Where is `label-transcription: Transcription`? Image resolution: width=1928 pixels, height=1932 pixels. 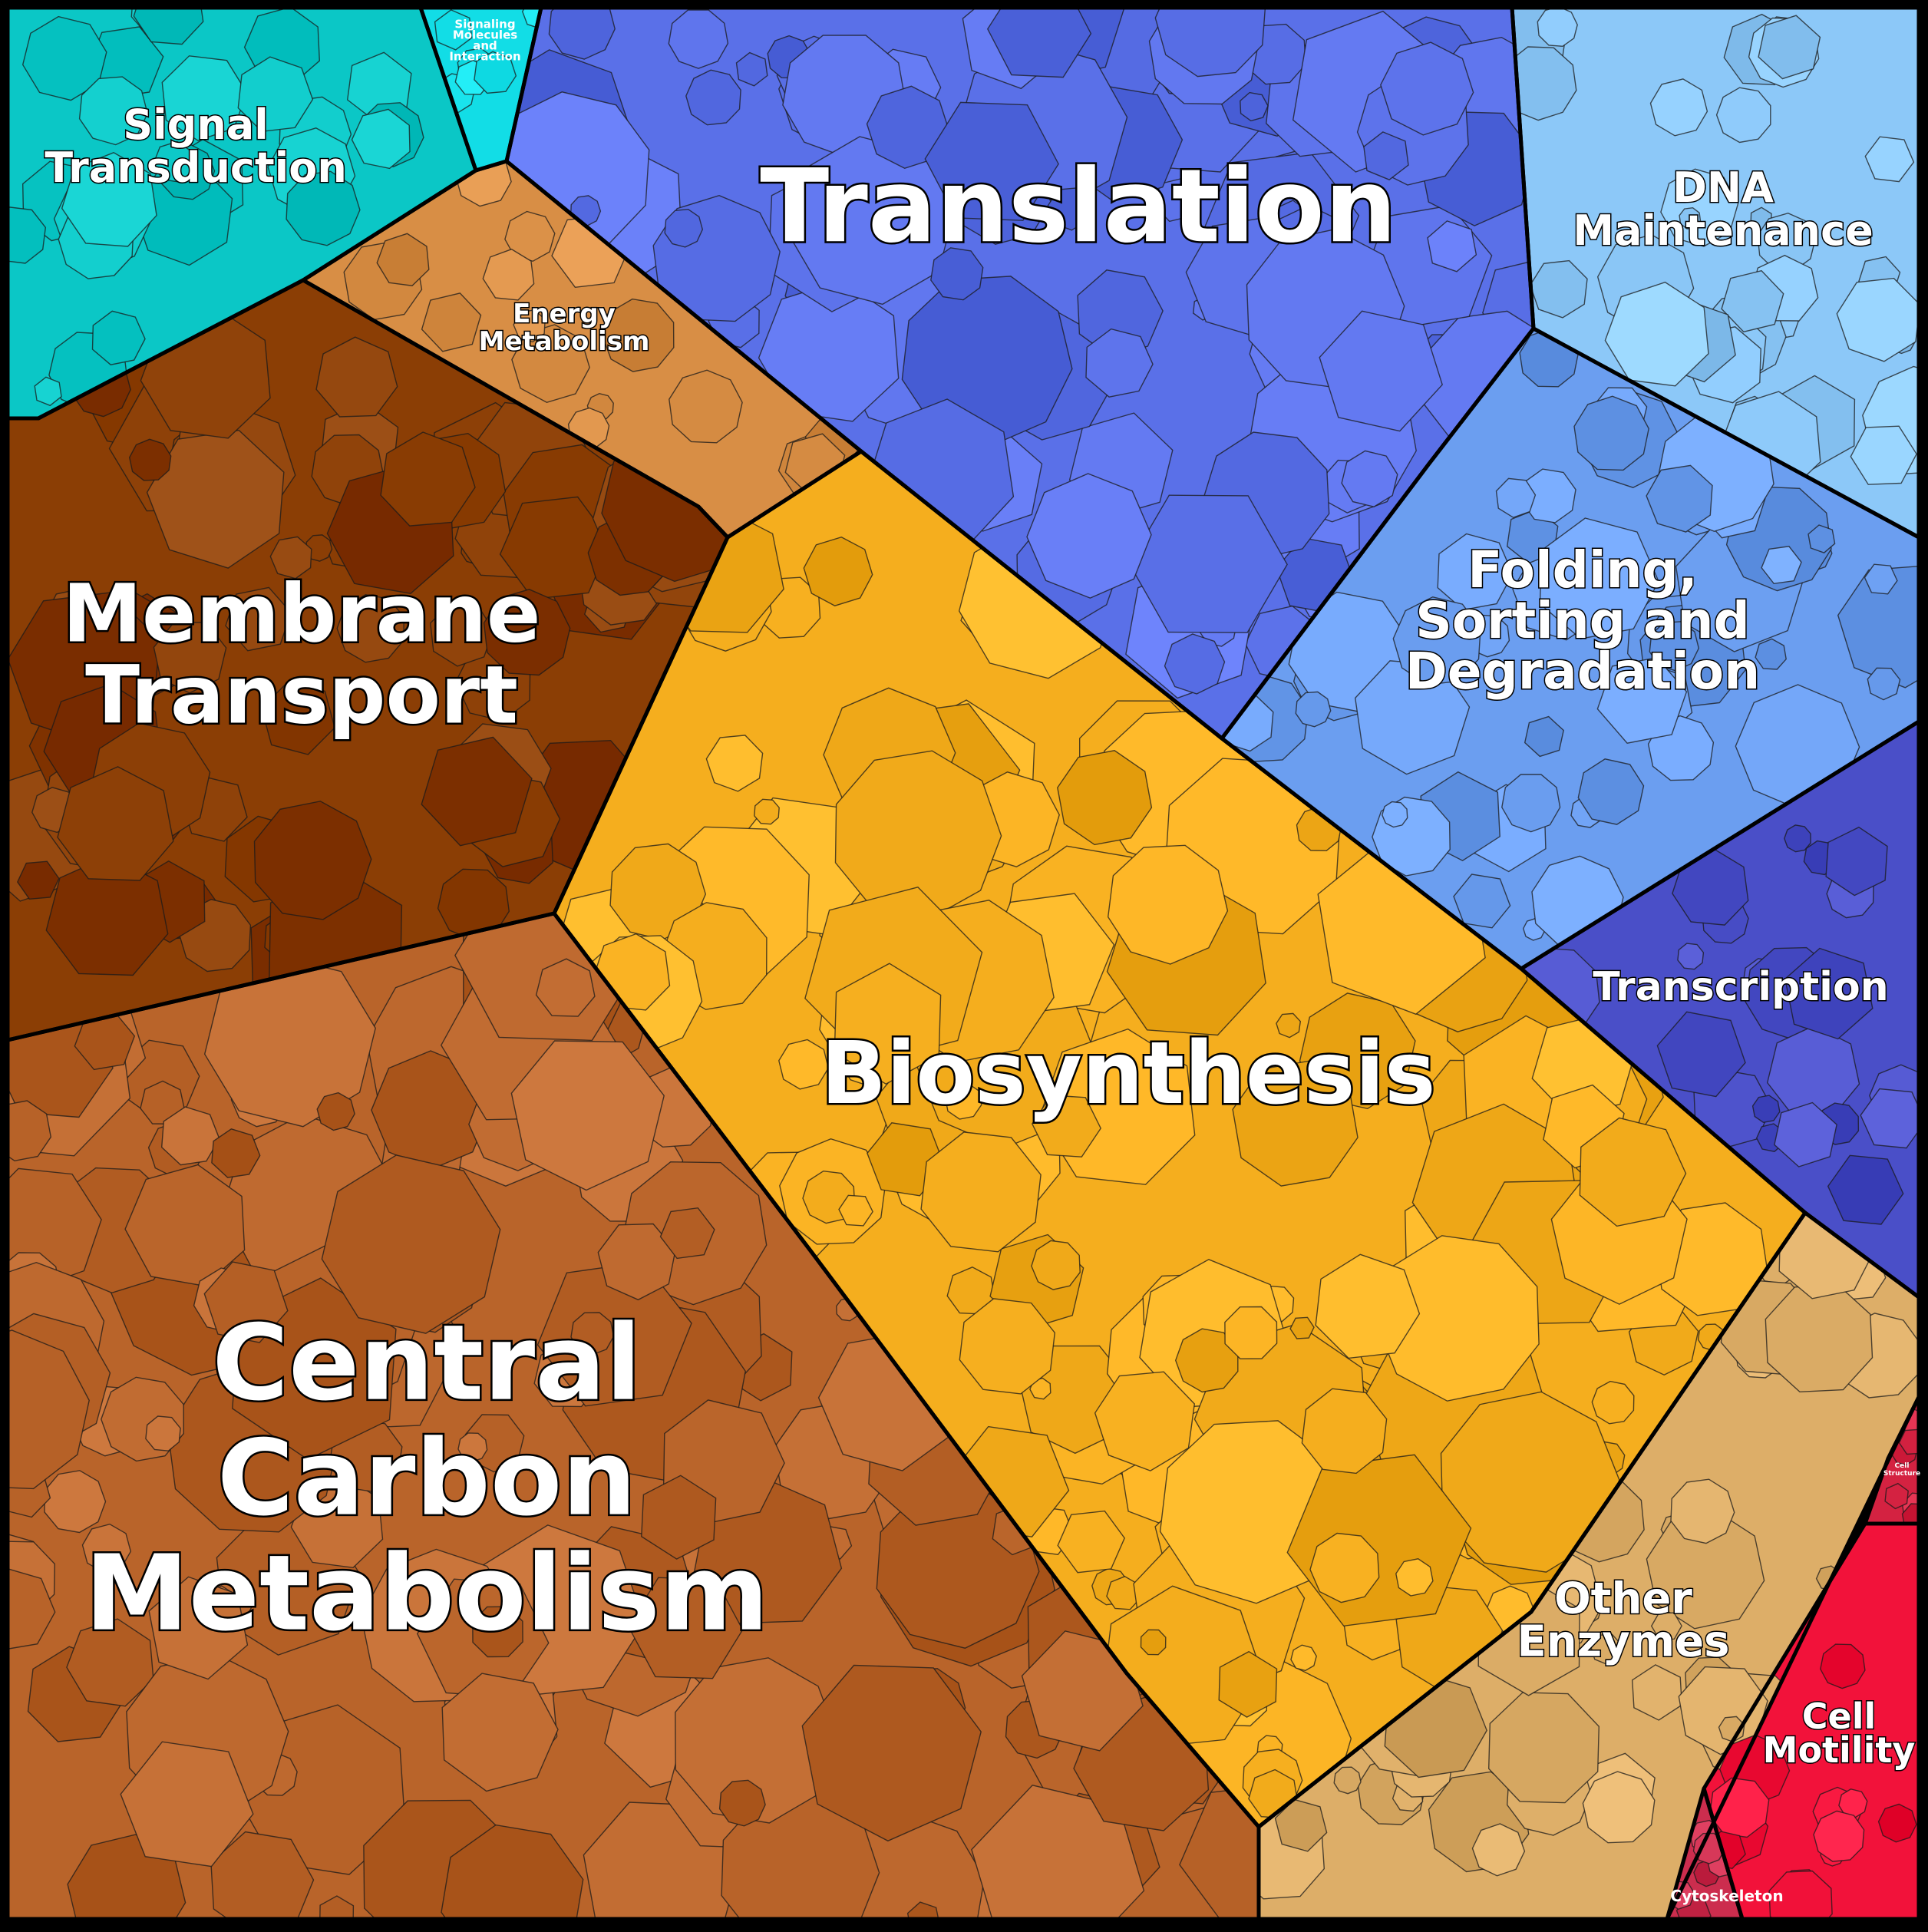
label-transcription: Transcription is located at coordinates (1741, 987).